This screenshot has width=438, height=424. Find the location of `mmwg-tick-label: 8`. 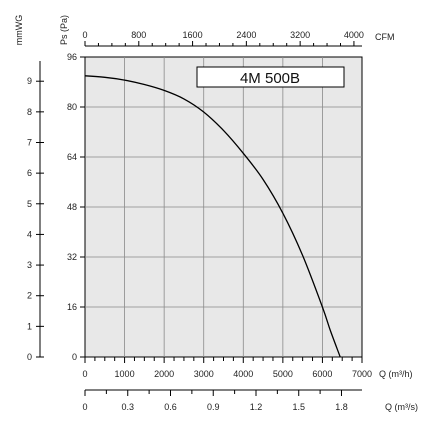

mmwg-tick-label: 8 is located at coordinates (29, 112).